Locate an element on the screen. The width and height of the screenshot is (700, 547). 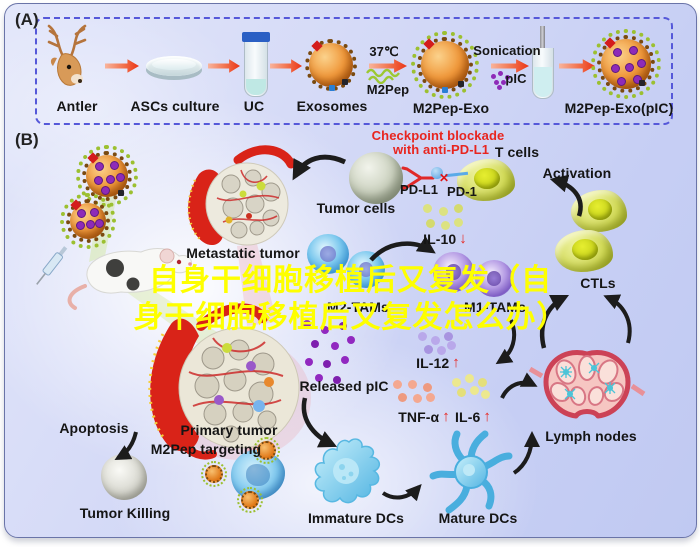
label-t-cells: T cells is located at coordinates (517, 152).